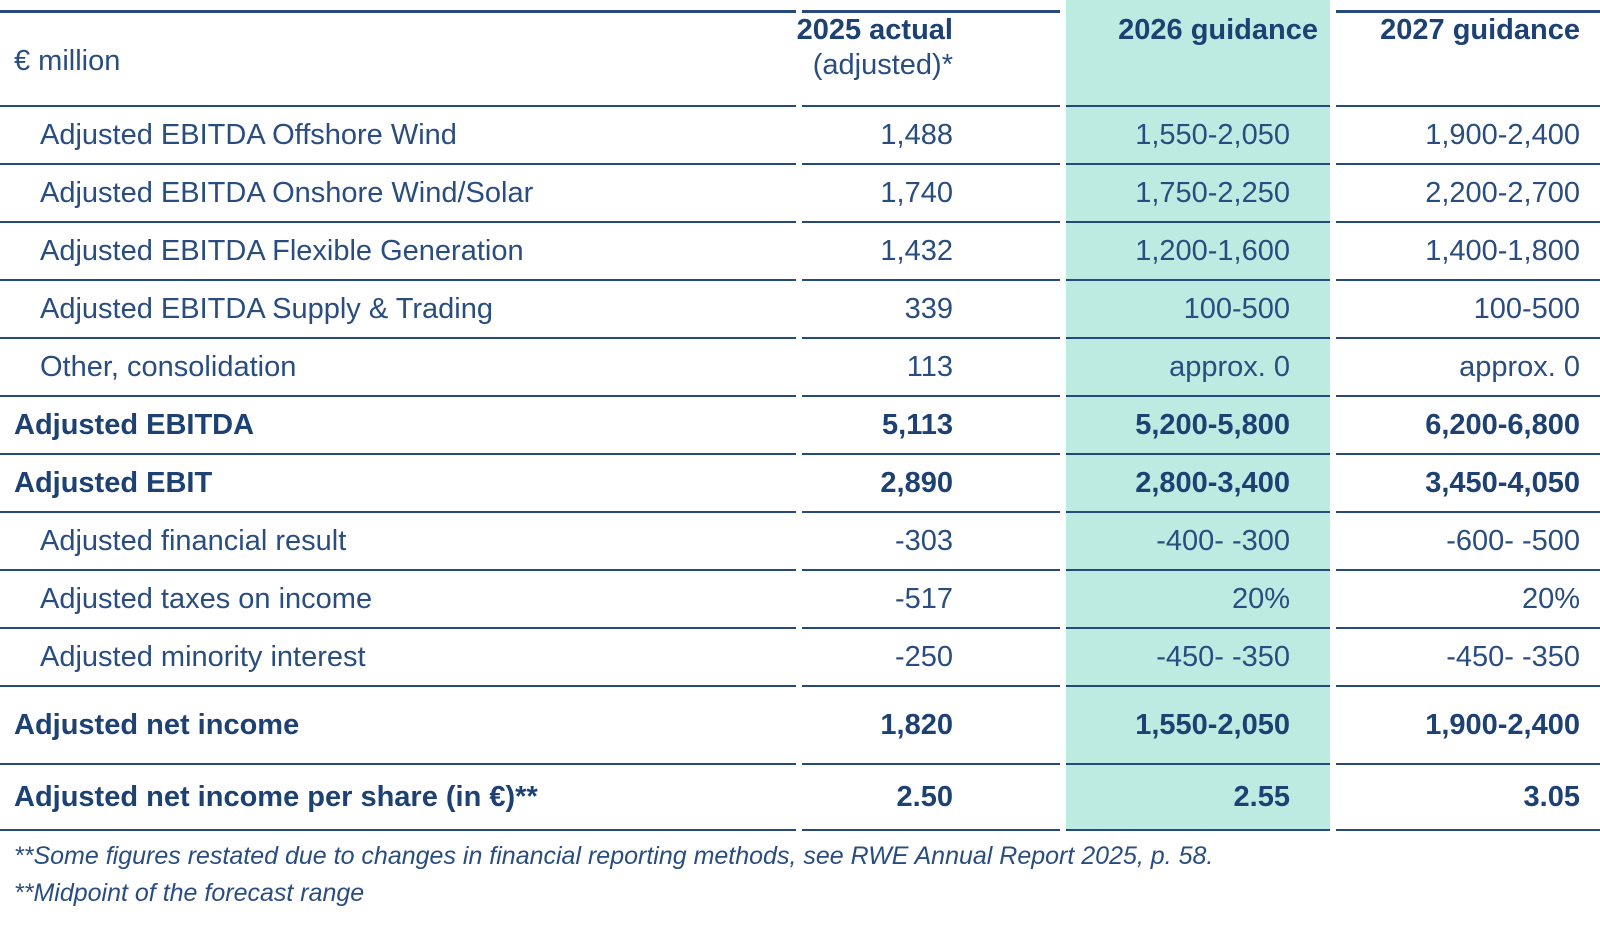  I want to click on cell-2025-actual: 5,113, so click(931, 426).